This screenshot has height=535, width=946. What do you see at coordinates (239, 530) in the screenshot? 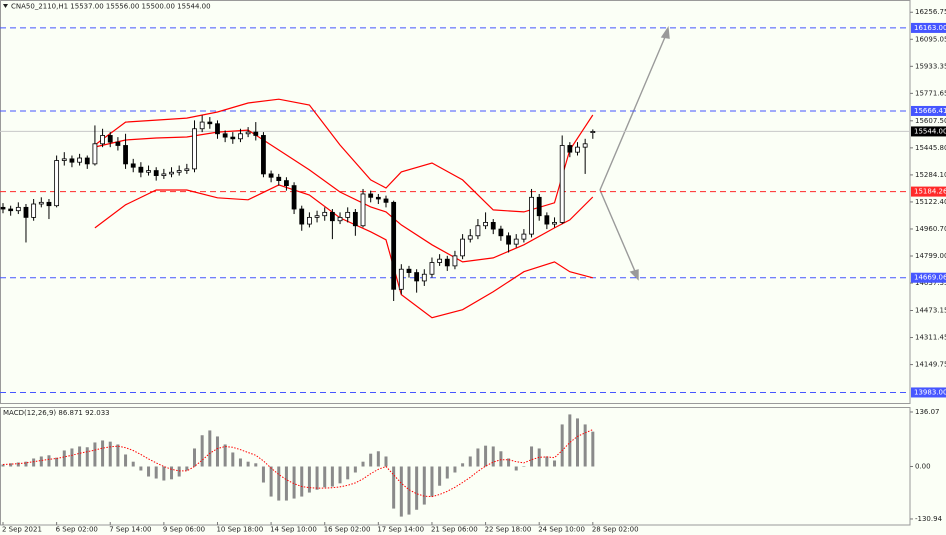
I see `x-tick-label: 10 Sep 18:00` at bounding box center [239, 530].